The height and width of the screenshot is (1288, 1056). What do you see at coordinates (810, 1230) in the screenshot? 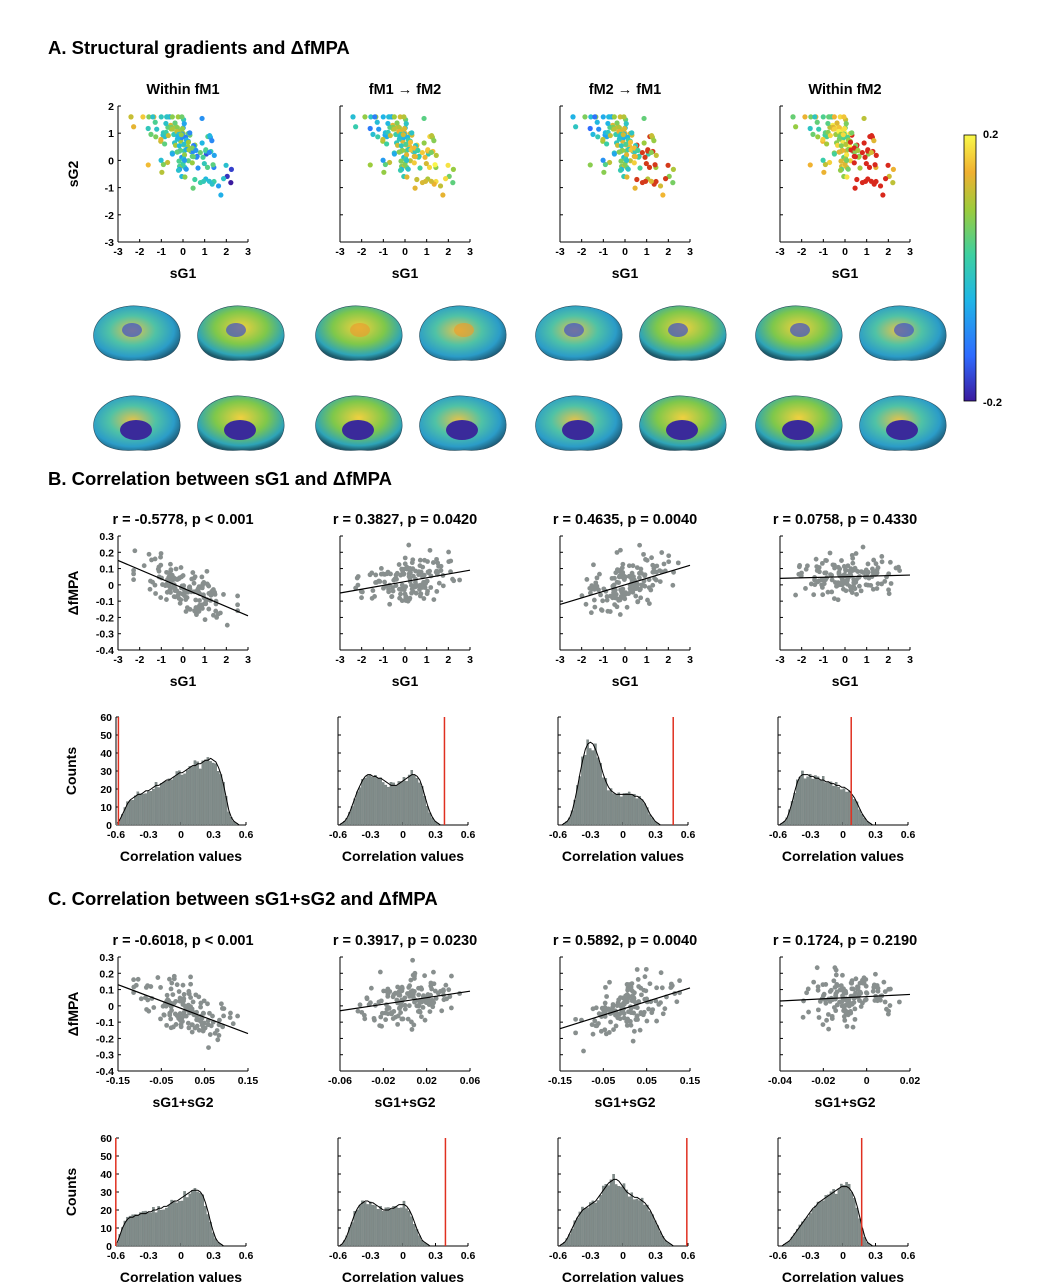
I see `C8-bar` at bounding box center [810, 1230].